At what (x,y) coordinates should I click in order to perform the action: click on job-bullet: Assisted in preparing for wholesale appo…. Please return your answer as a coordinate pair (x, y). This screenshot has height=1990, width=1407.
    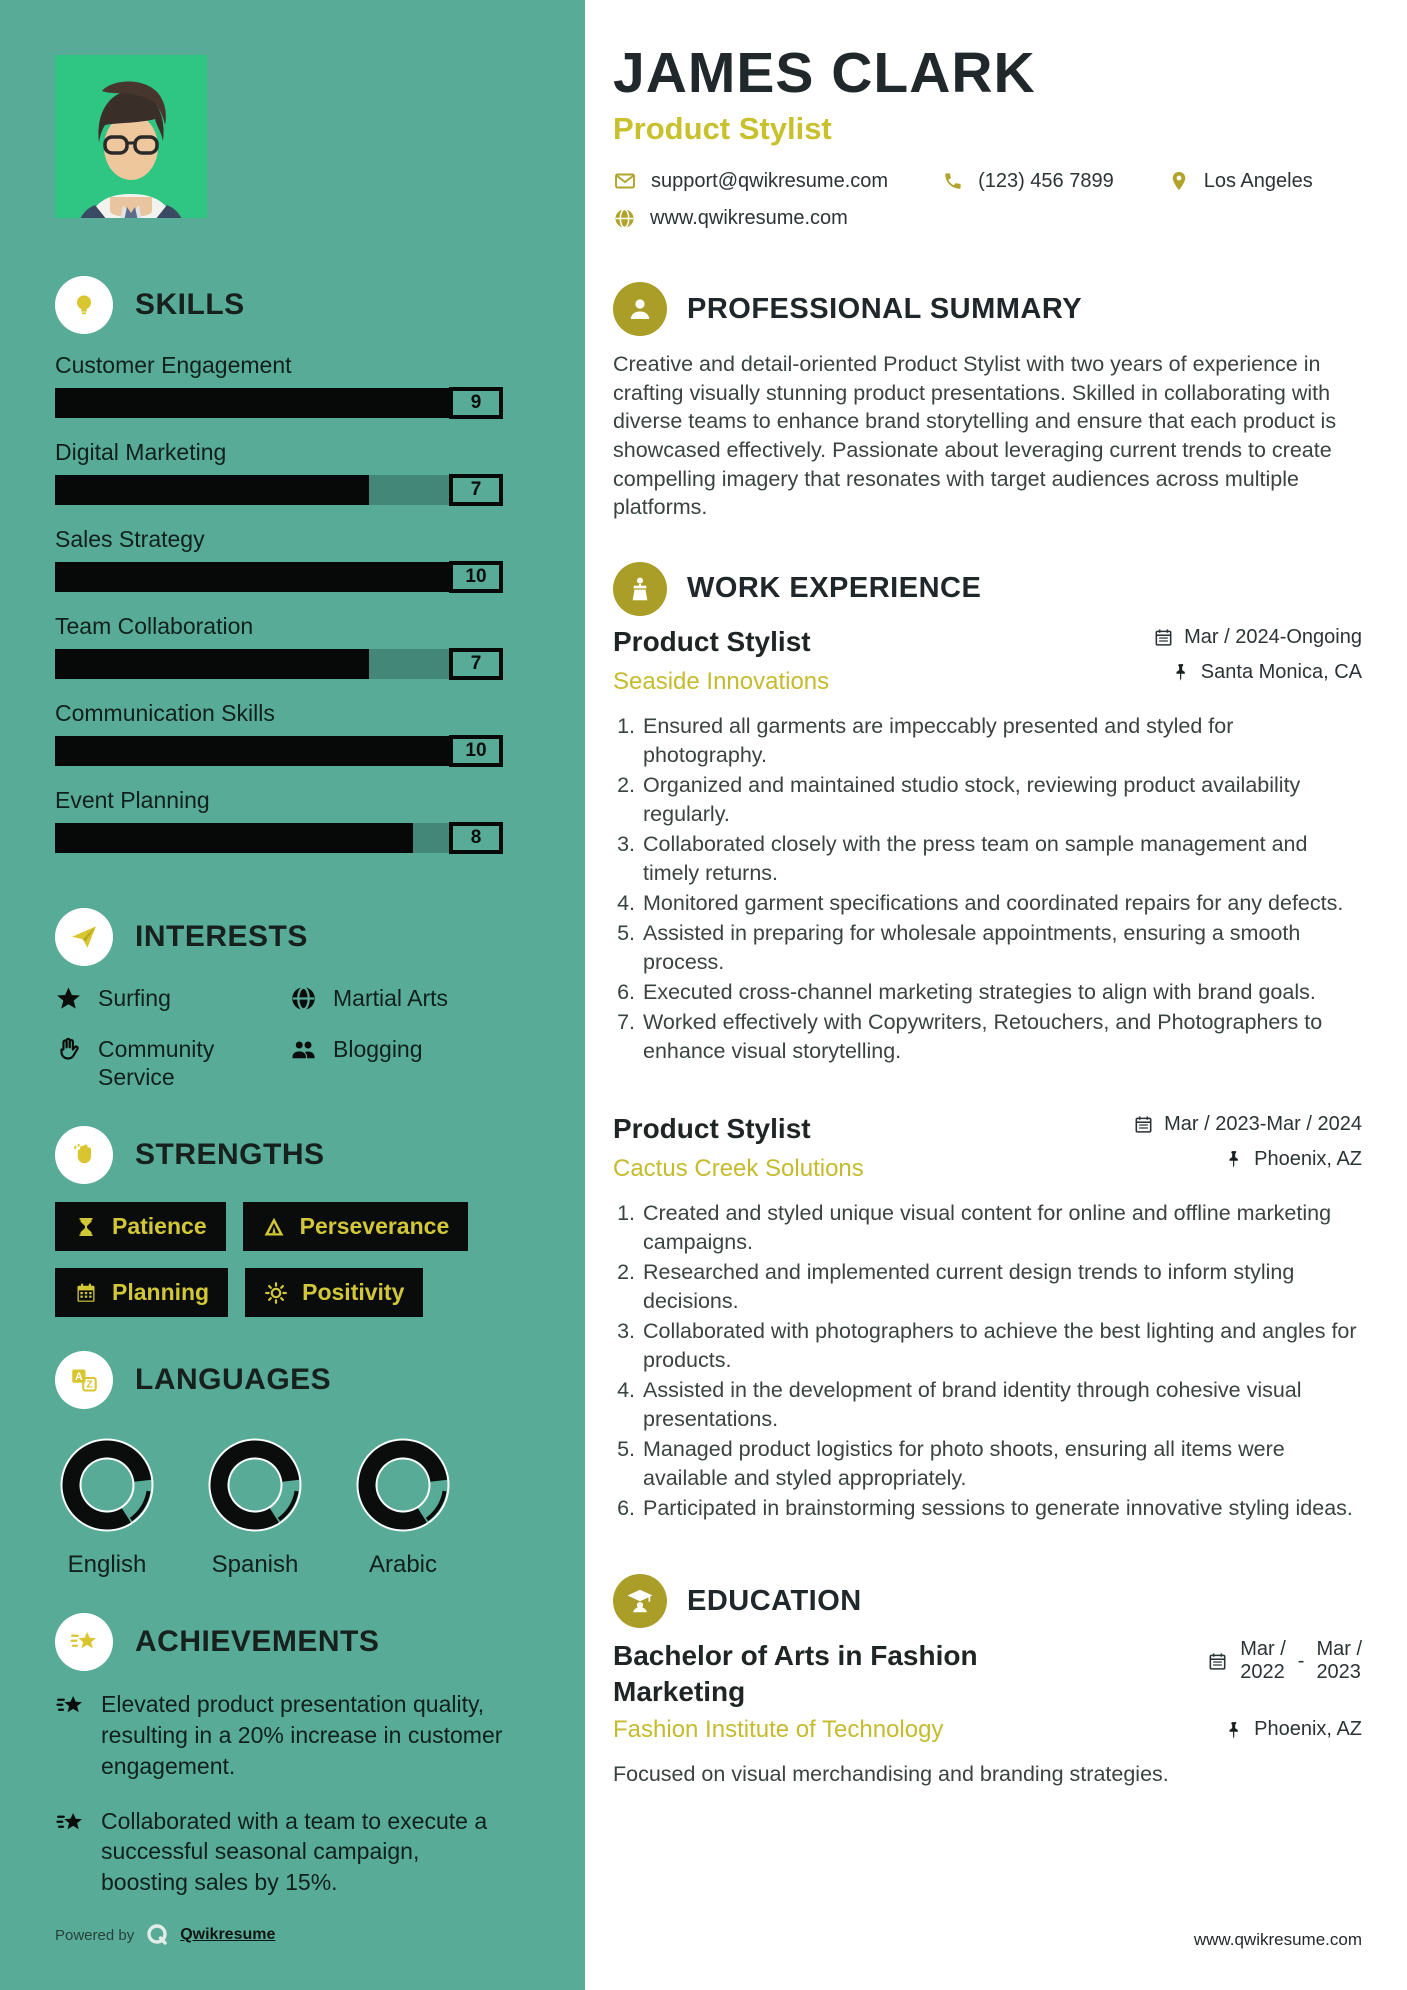
    Looking at the image, I should click on (1001, 948).